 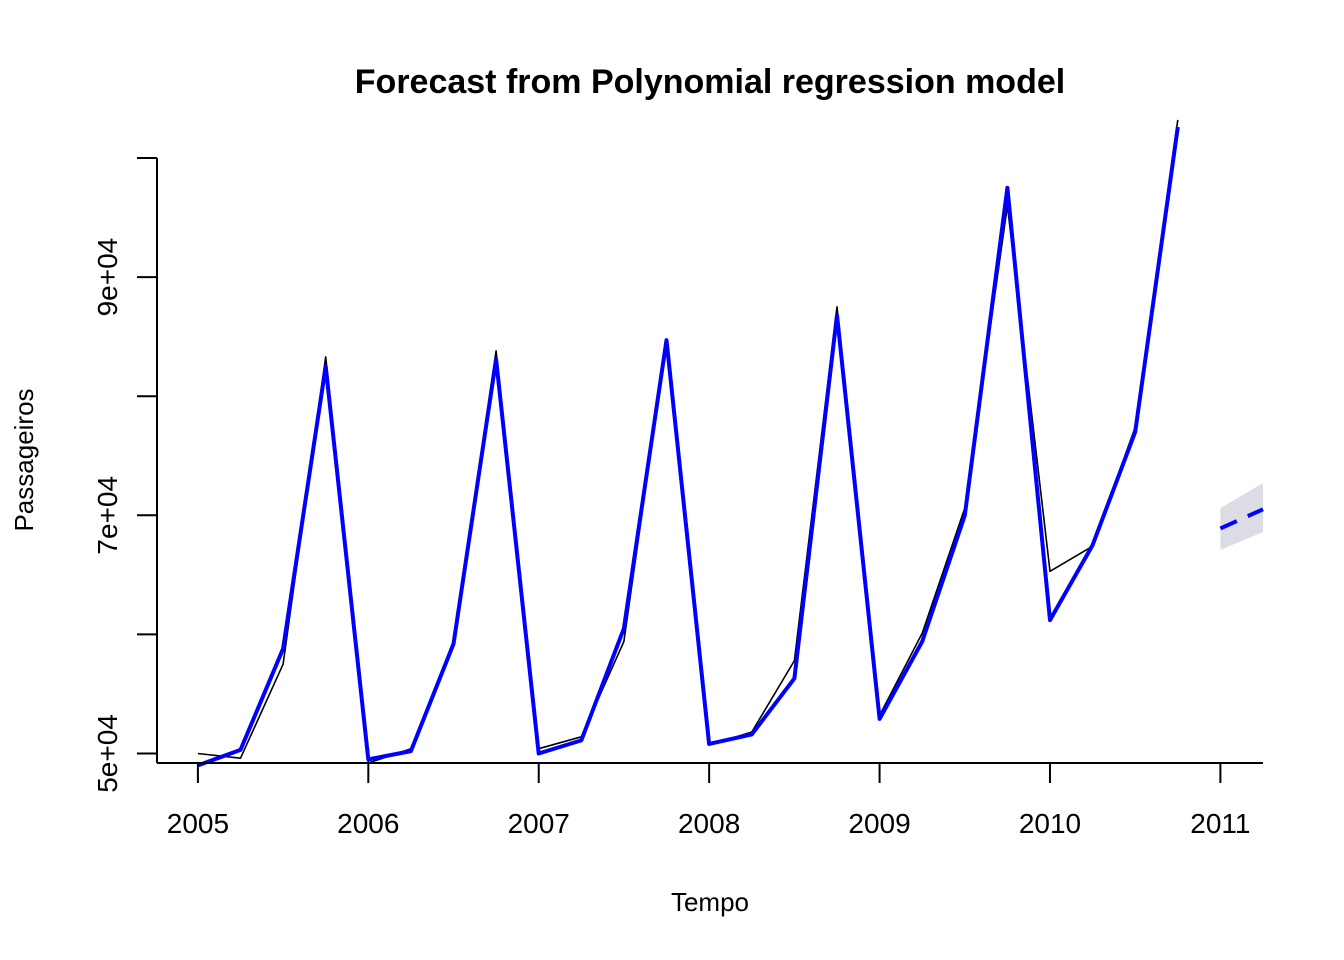 I want to click on y-ticks: 5e+04 7e+04 9e+04, so click(x=124, y=475).